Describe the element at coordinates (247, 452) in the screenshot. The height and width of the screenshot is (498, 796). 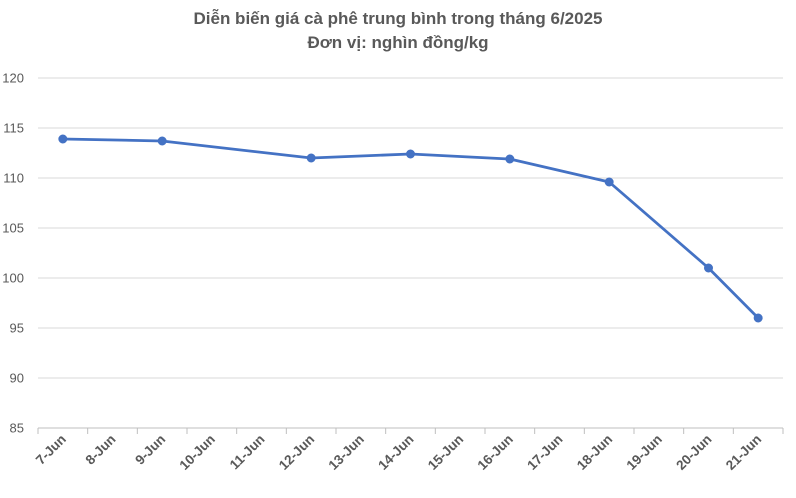
I see `x-tick-label: 11-Jun` at that location.